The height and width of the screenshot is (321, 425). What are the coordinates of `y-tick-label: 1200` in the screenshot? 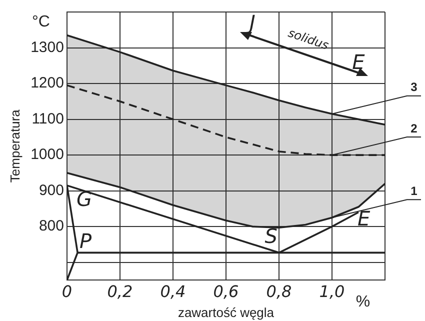 It's located at (47, 83).